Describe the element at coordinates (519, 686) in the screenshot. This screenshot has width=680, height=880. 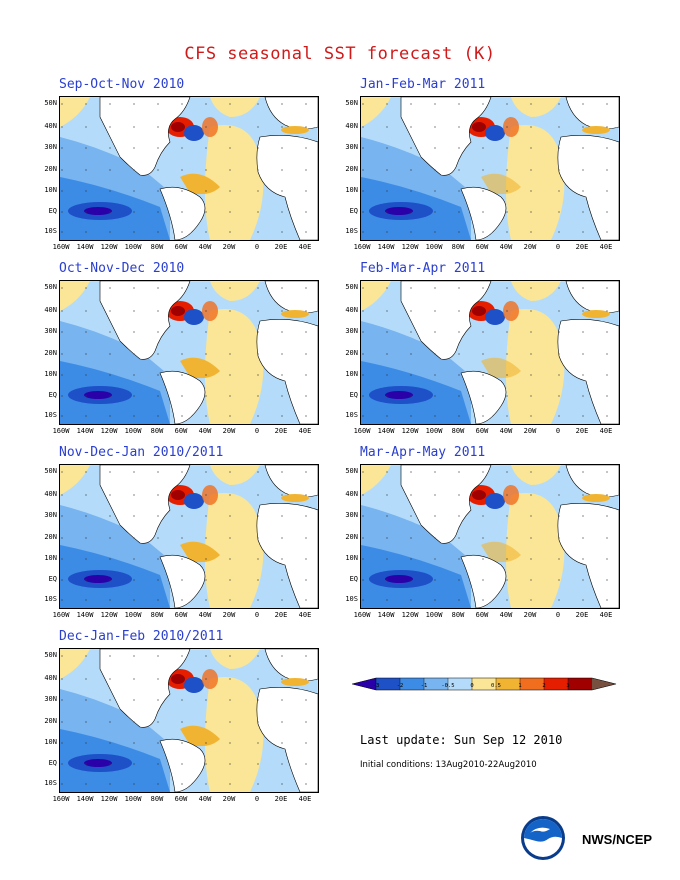
I see `legend-tick-label: 1` at that location.